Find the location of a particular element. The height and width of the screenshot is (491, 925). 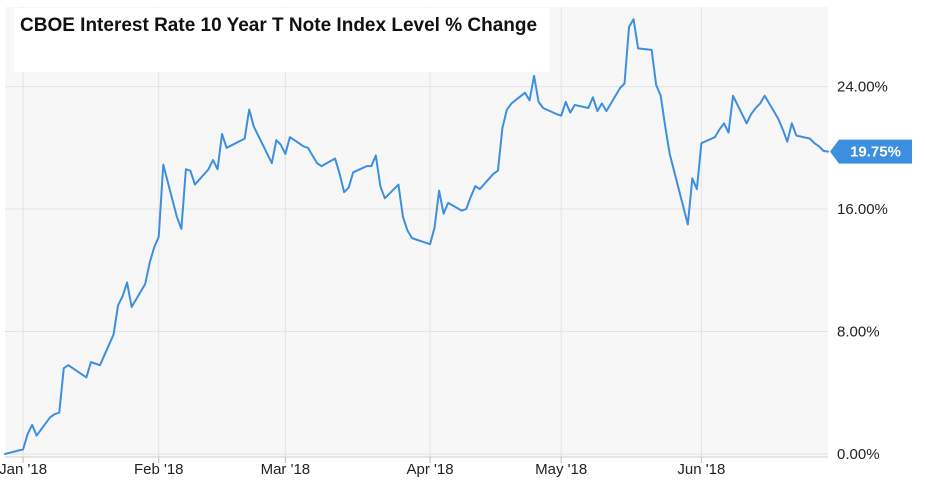

last-value-badge-shape is located at coordinates (871, 151).